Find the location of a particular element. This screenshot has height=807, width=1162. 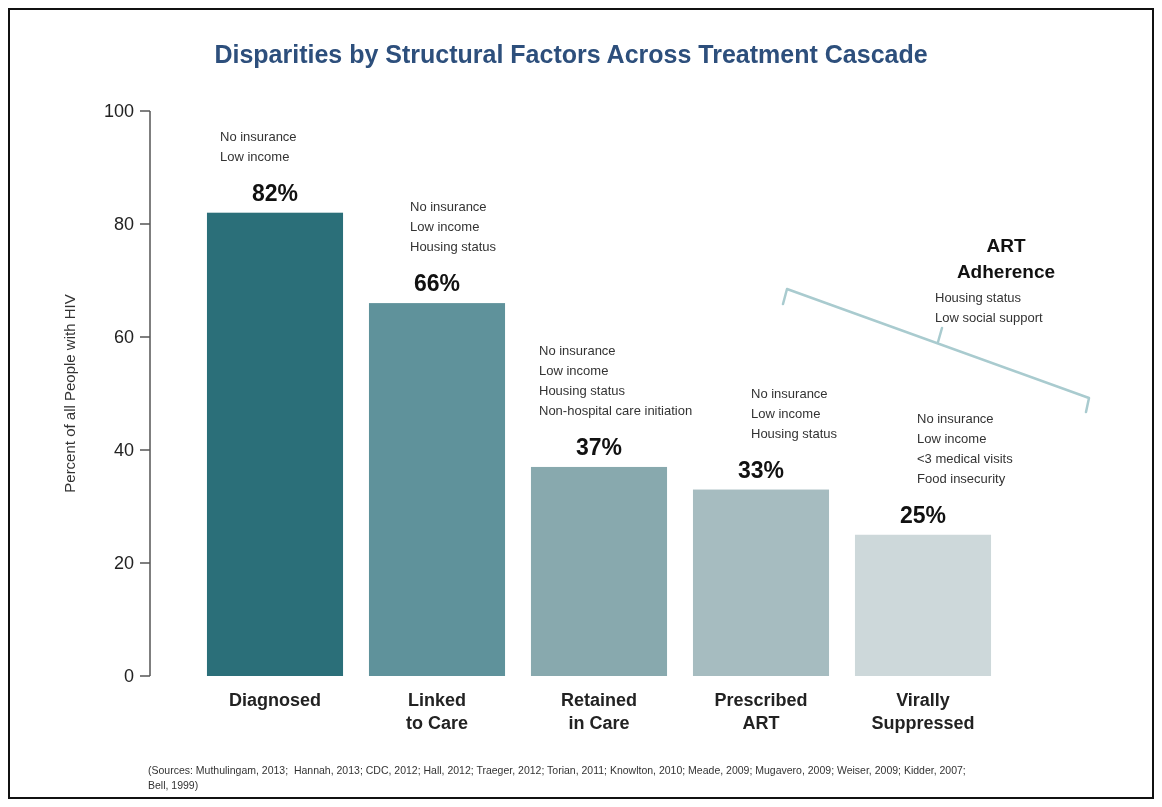

x-tick-label: Retained in Care is located at coordinates (599, 711).